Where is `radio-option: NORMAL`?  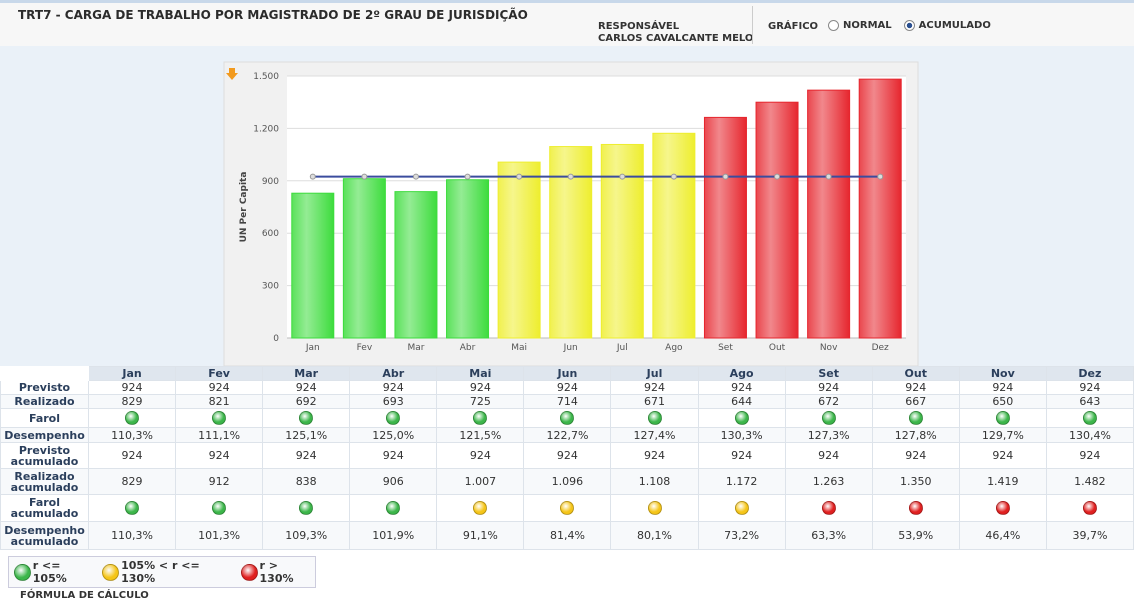 radio-option: NORMAL is located at coordinates (860, 25).